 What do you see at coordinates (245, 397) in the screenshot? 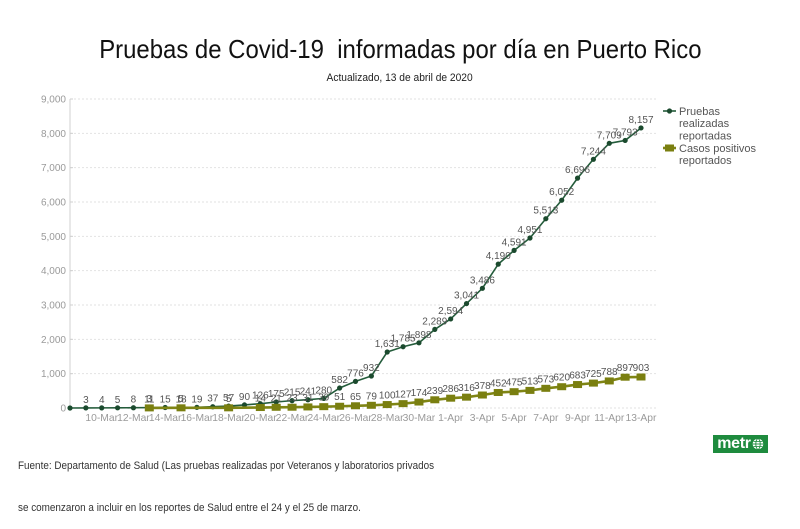
I see `data-label-pruebas: 90` at bounding box center [245, 397].